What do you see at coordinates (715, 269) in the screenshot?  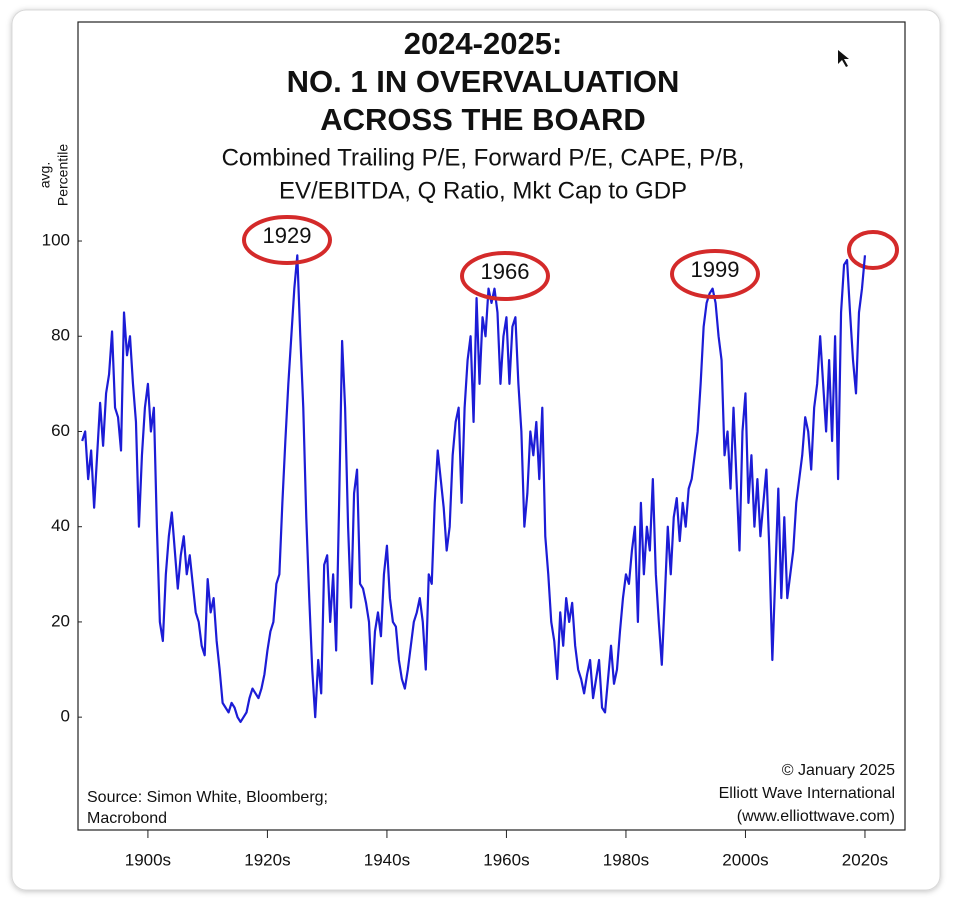 I see `annotation: 1999` at bounding box center [715, 269].